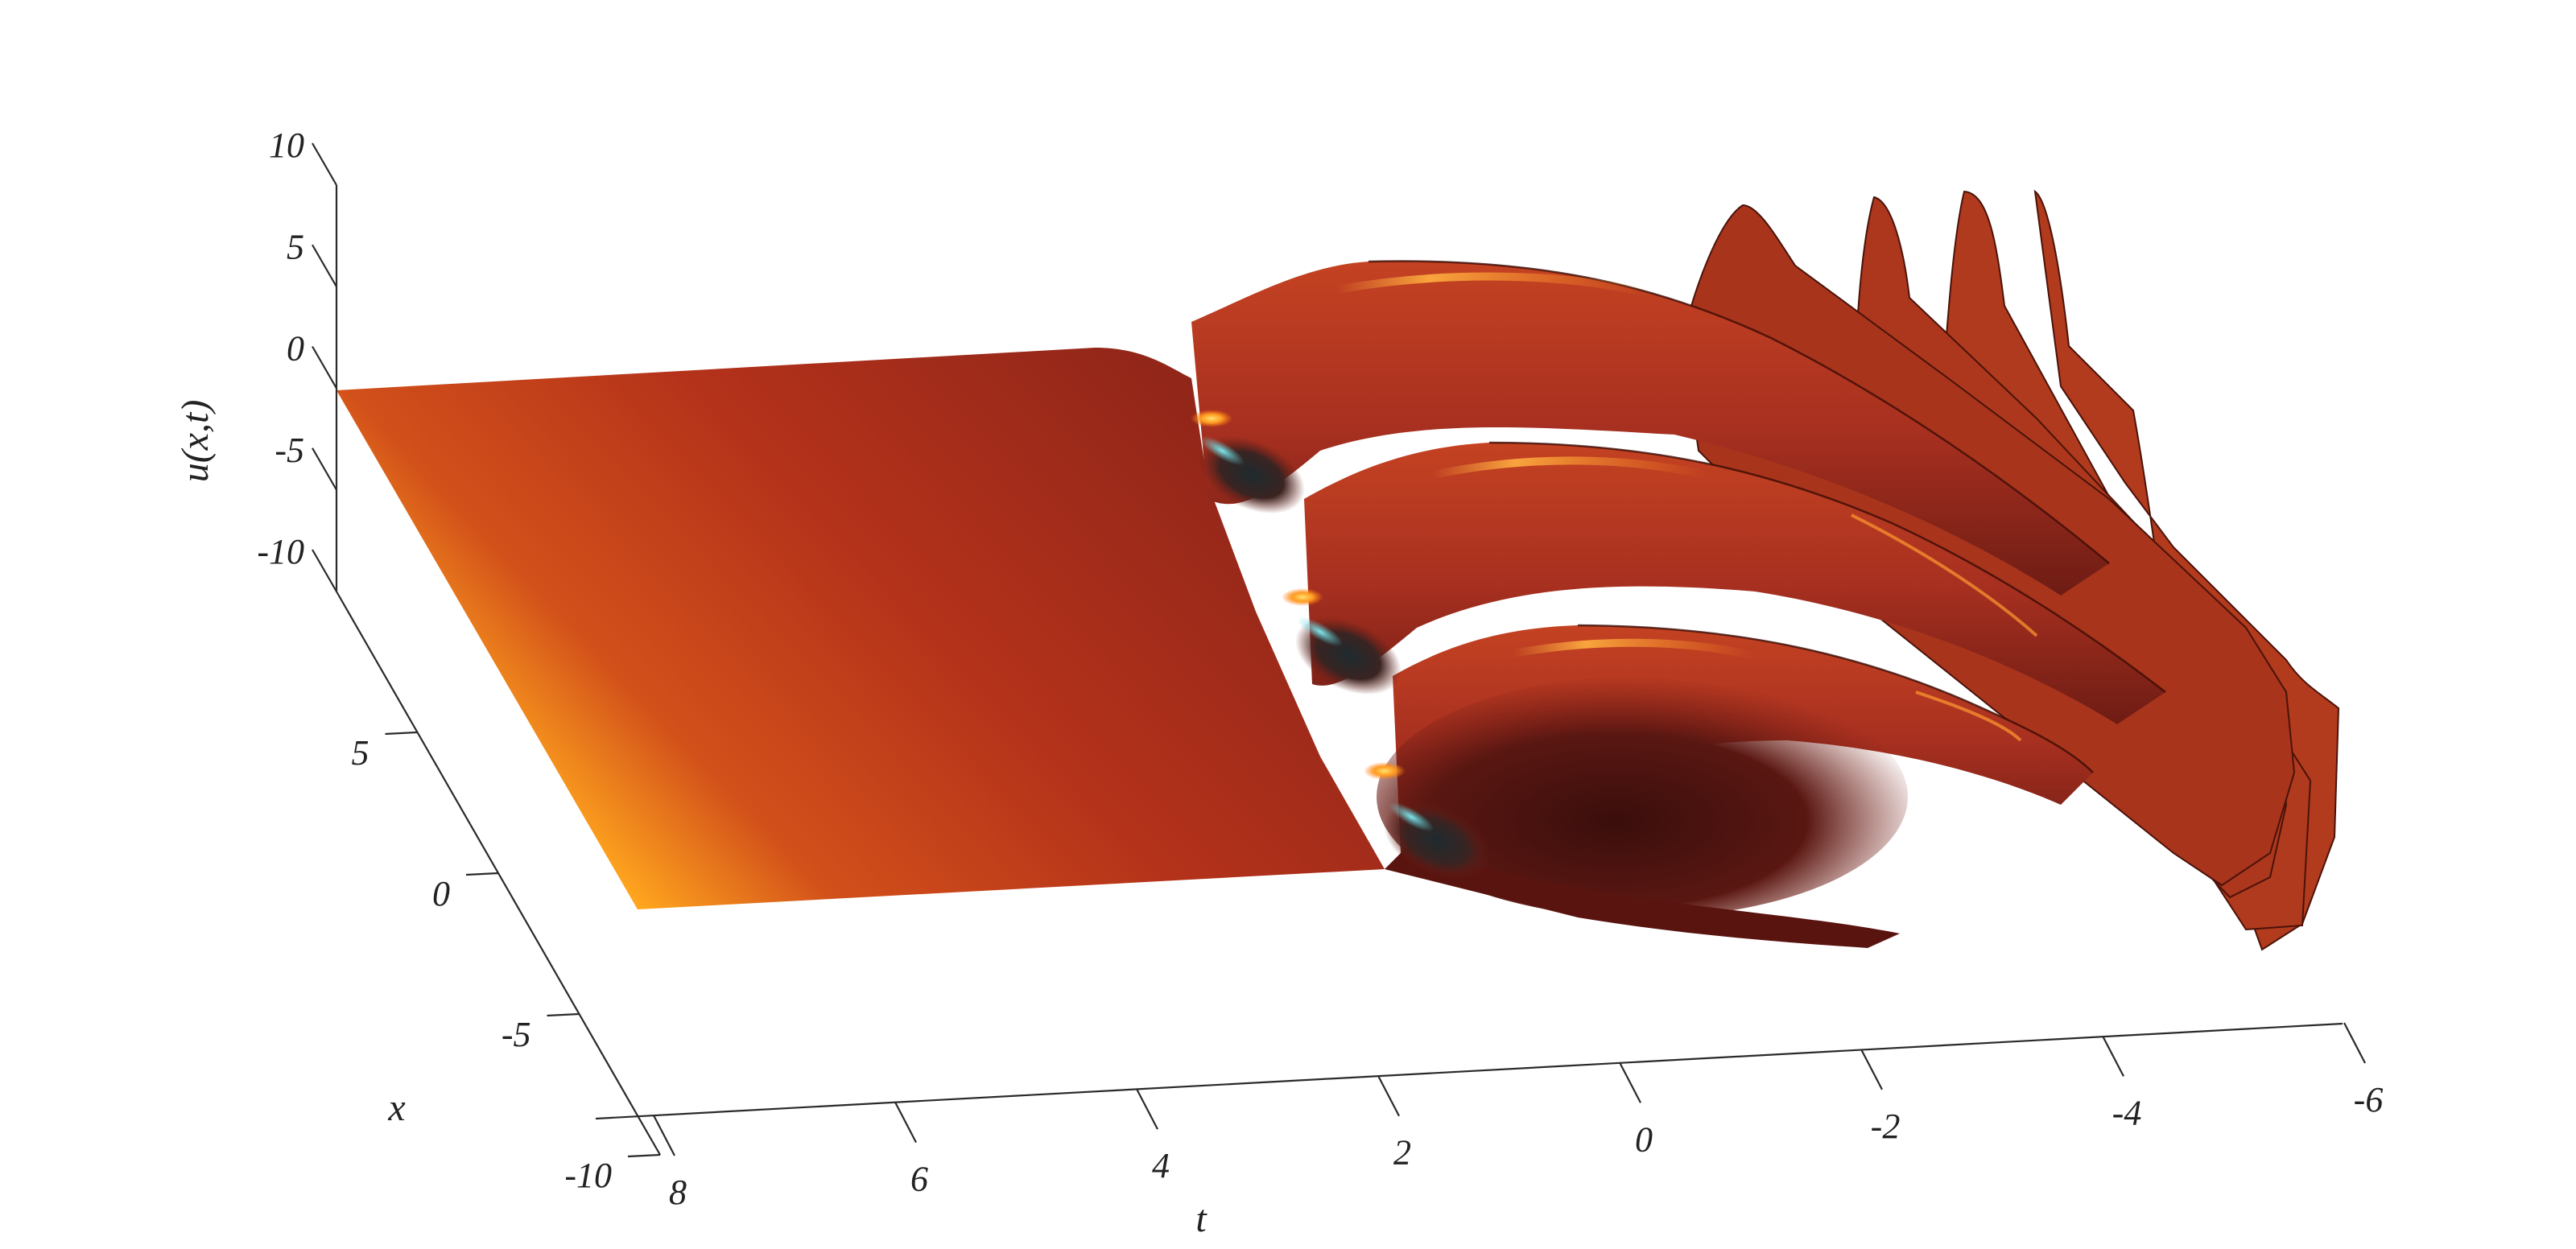 The width and height of the screenshot is (2576, 1249). Describe the element at coordinates (1469, 1071) in the screenshot. I see `t-axis-line` at that location.